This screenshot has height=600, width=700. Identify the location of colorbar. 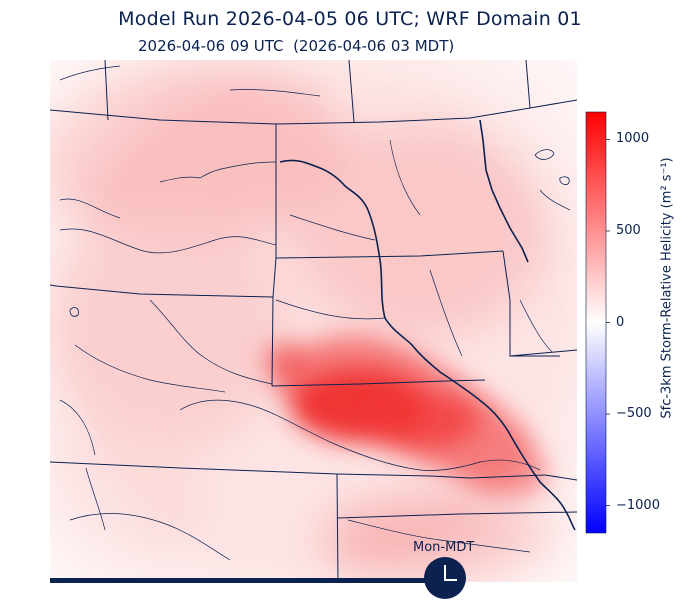
(596, 322).